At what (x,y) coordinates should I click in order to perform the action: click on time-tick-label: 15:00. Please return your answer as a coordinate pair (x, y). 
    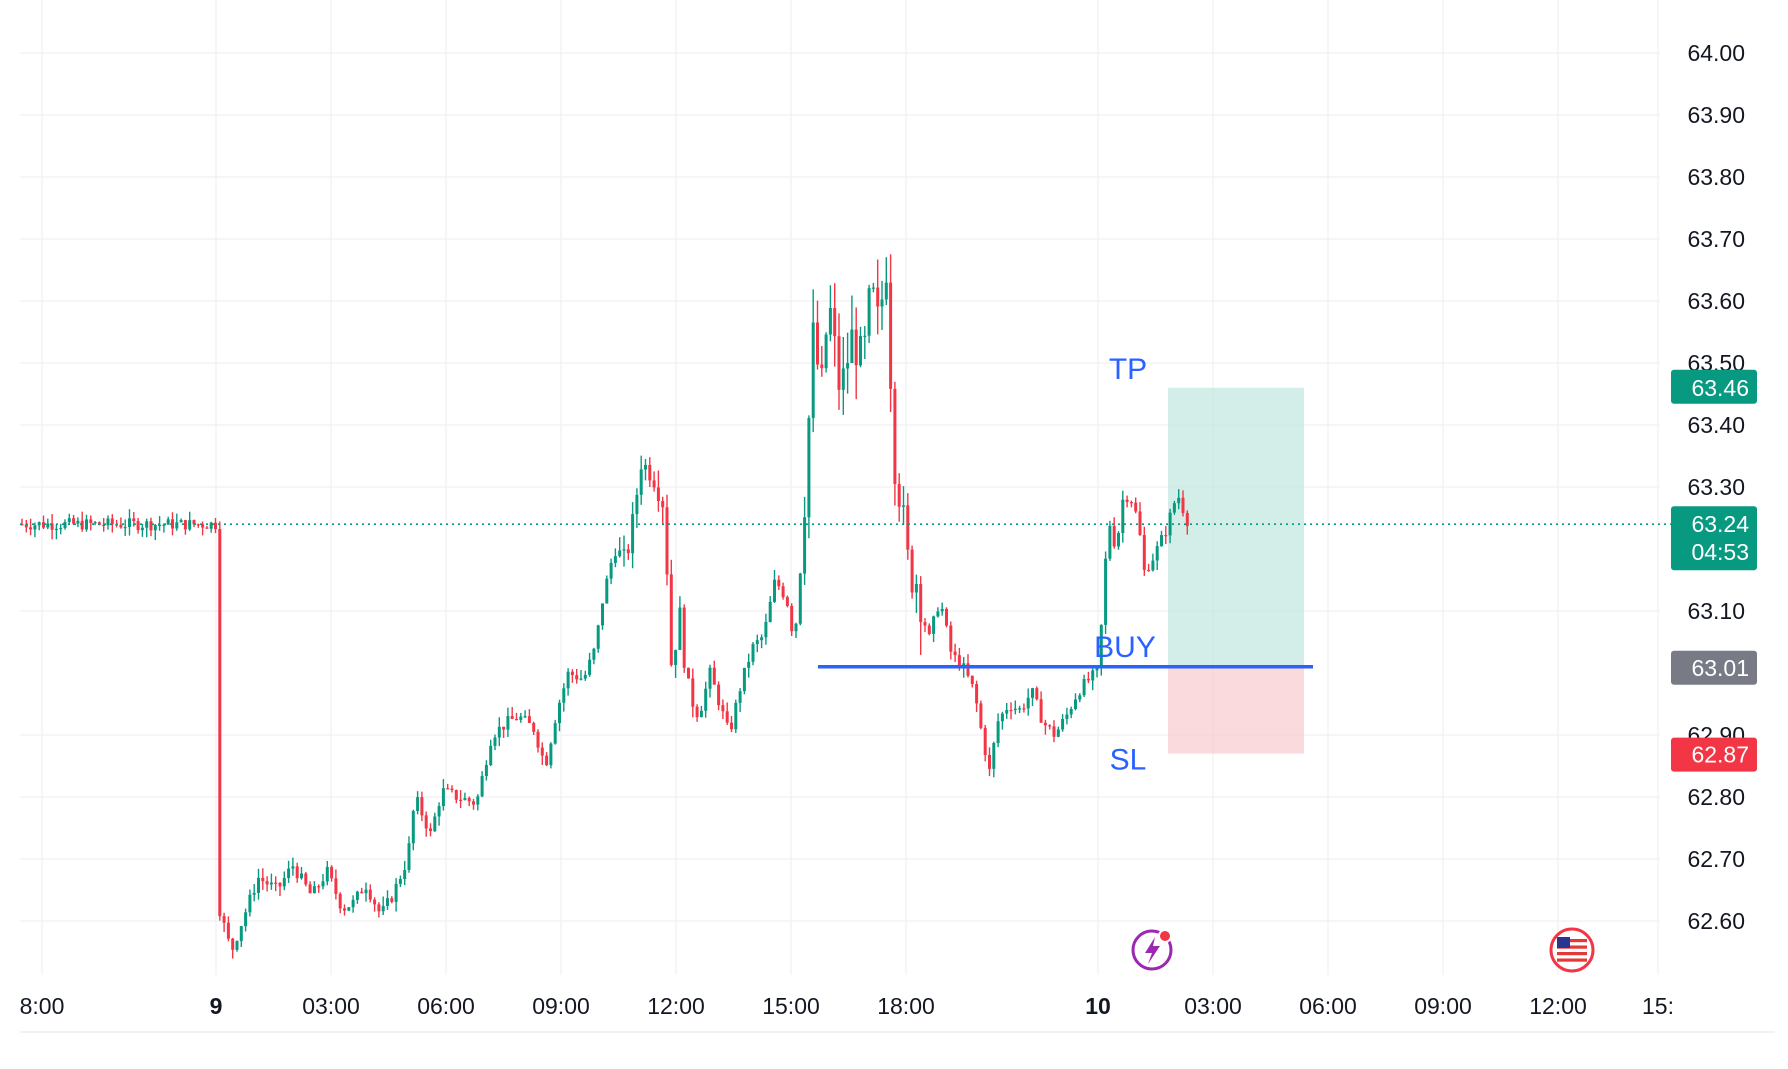
    Looking at the image, I should click on (791, 1006).